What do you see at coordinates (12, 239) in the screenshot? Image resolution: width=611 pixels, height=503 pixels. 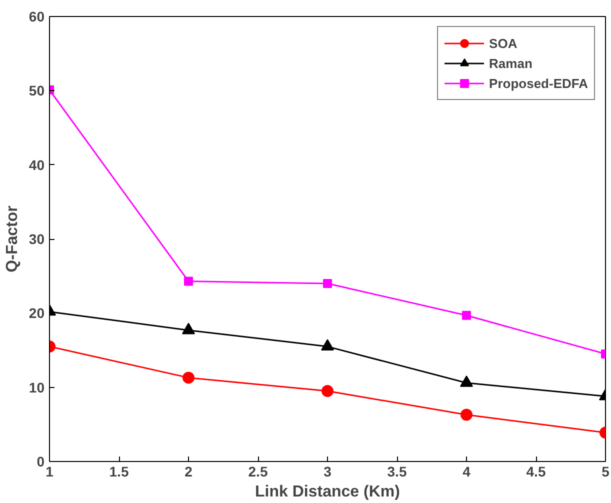 I see `y-axis-title: Q-Factor` at bounding box center [12, 239].